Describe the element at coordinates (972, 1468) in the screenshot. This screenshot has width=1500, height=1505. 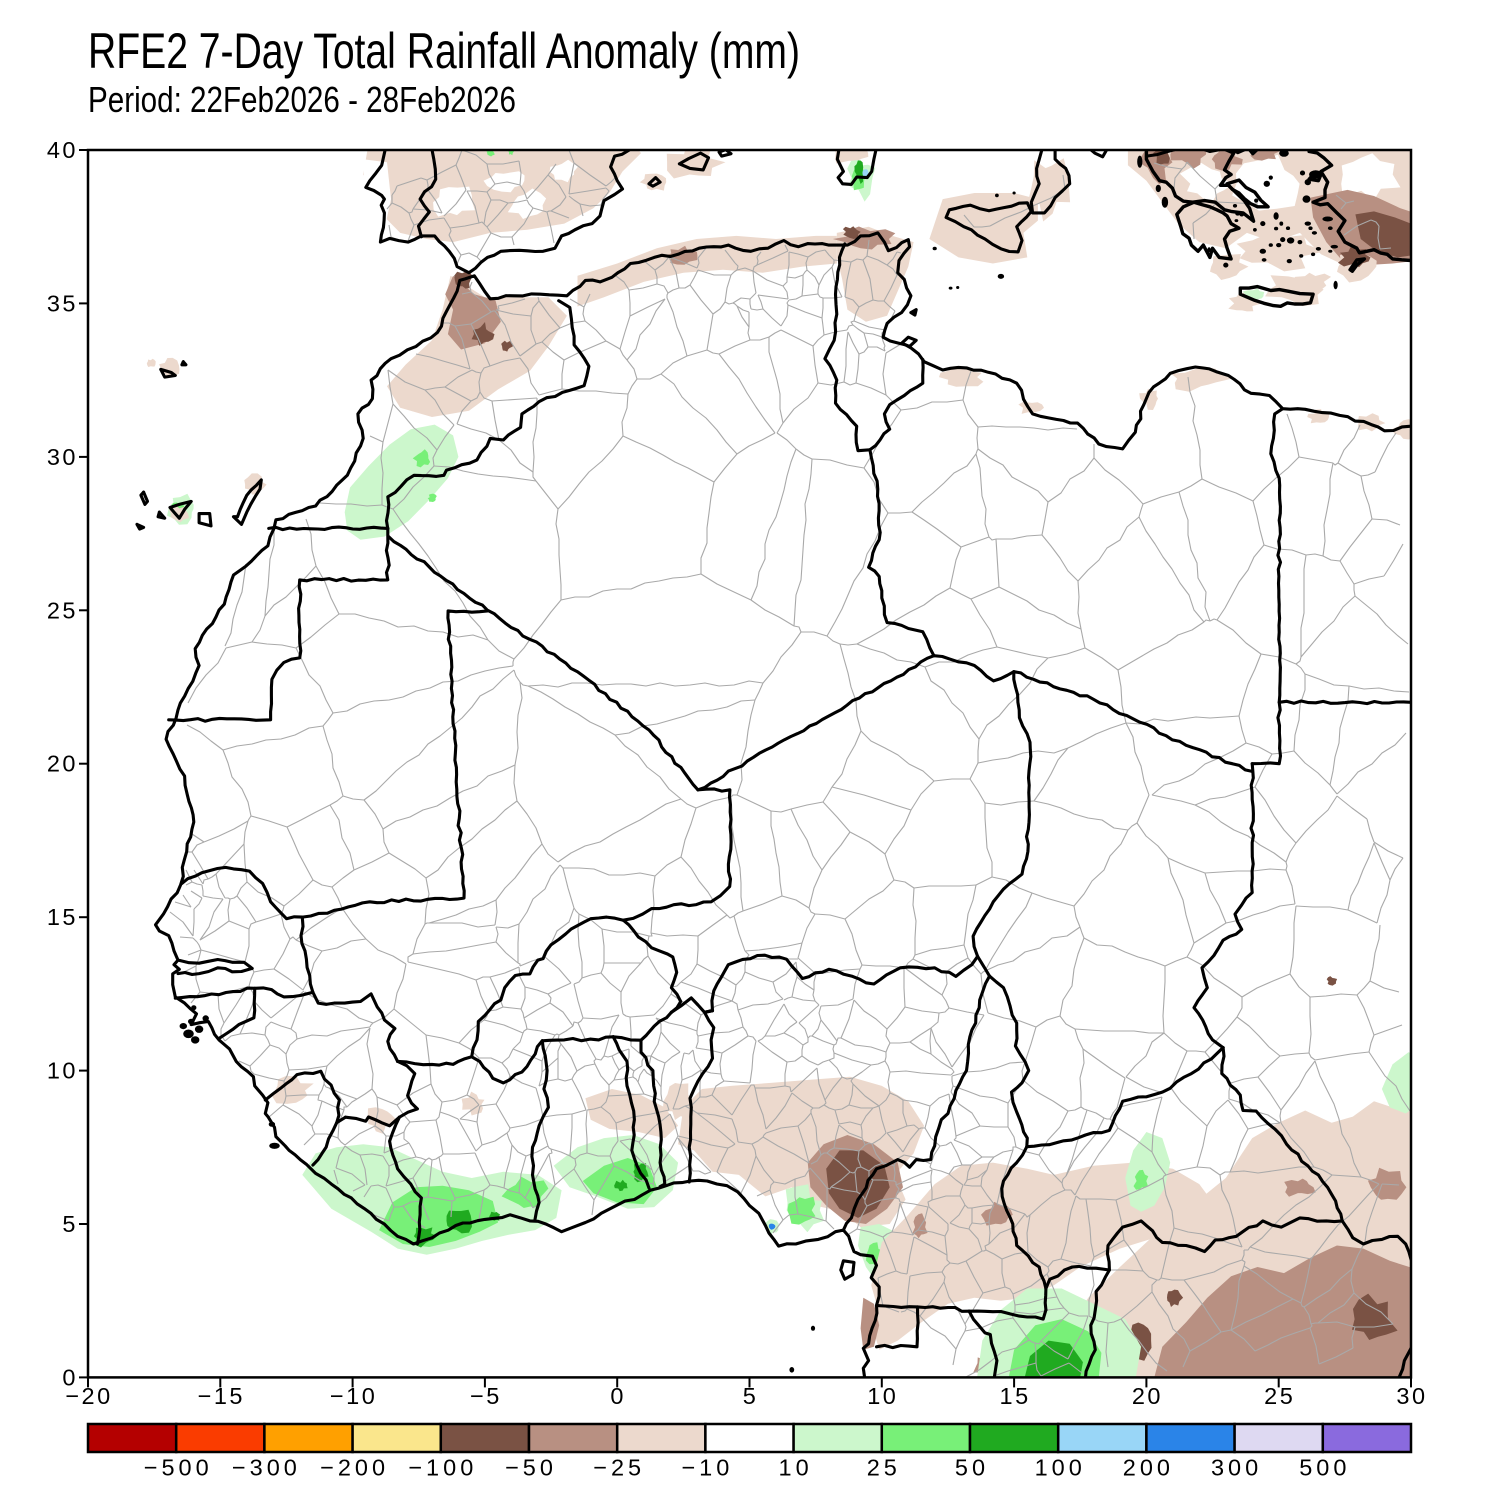
I see `svg-text: 50` at that location.